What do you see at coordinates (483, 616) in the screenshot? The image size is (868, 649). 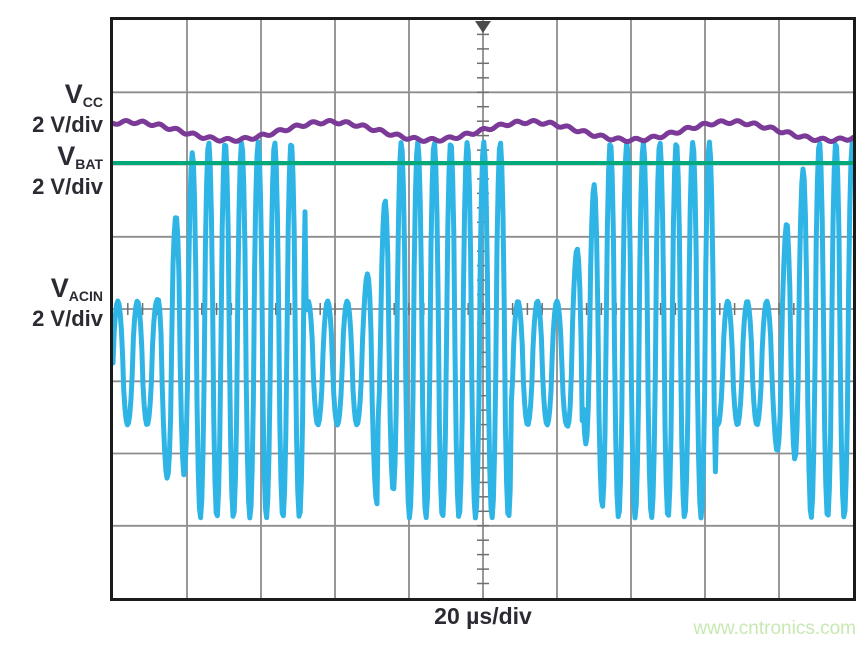 I see `timebase-label: 20 µs/div` at bounding box center [483, 616].